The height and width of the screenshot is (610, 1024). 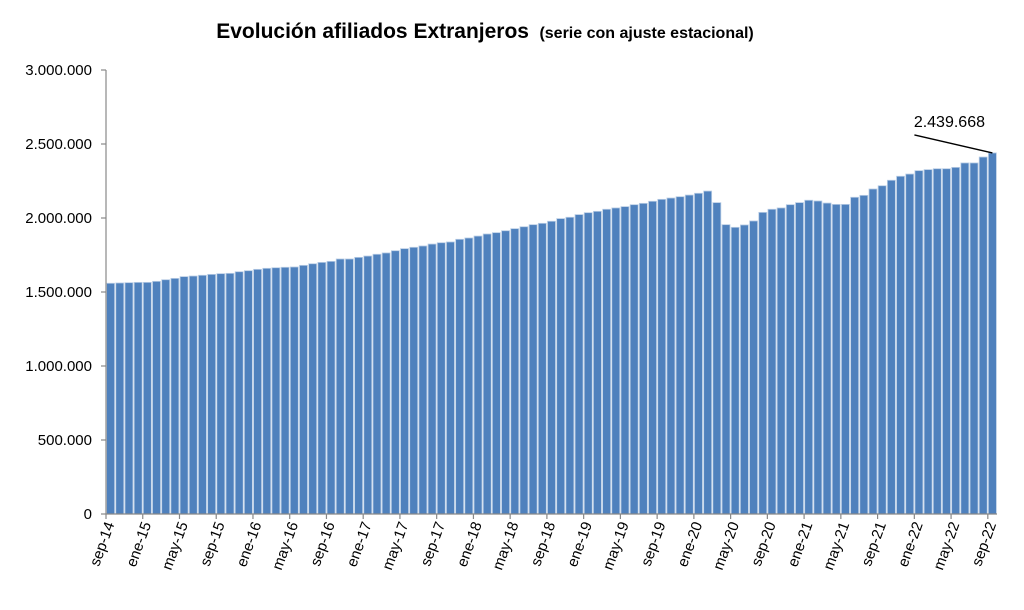 I want to click on x-tick-label: may-18, so click(x=505, y=546).